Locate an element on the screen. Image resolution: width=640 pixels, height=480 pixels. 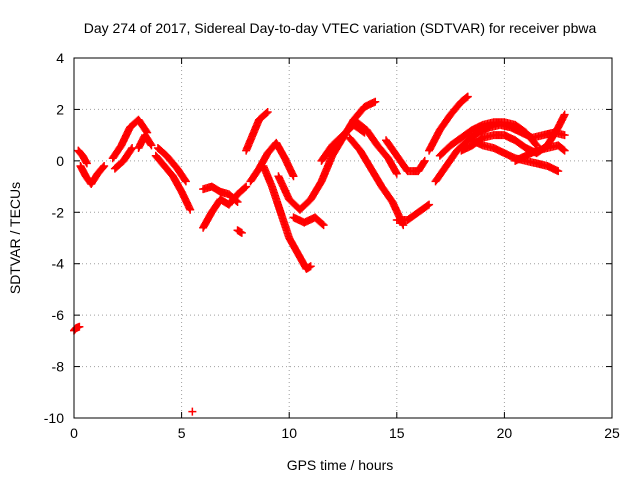
y-tick-label: -6 is located at coordinates (58, 315).